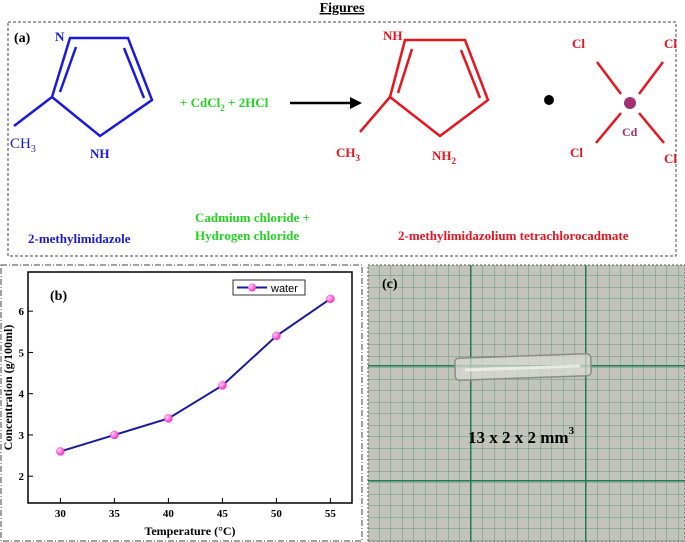 This screenshot has height=542, width=685. Describe the element at coordinates (22, 38) in the screenshot. I see `panel-label: (a)` at that location.